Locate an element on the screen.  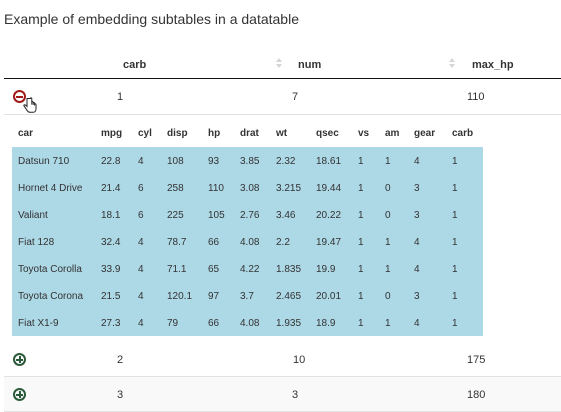
cell-max-hp: 175 is located at coordinates (476, 360).